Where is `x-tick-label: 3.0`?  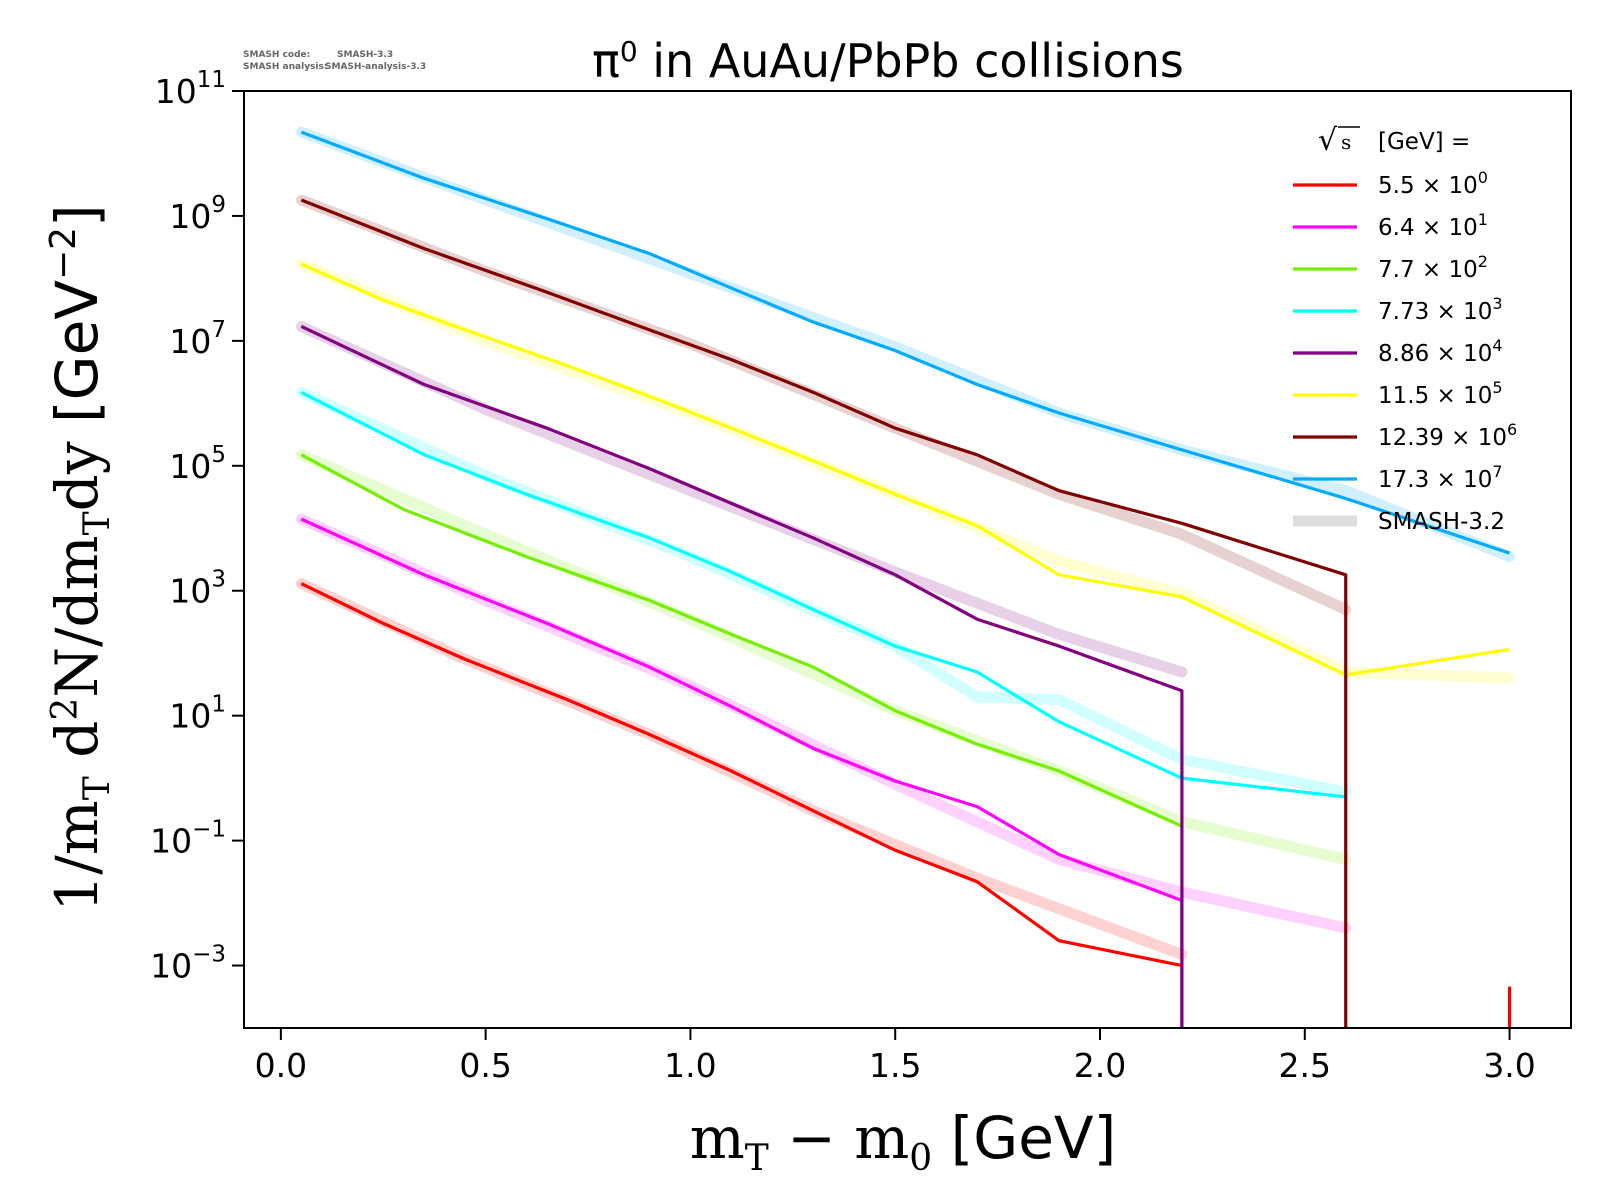
x-tick-label: 3.0 is located at coordinates (1509, 1065).